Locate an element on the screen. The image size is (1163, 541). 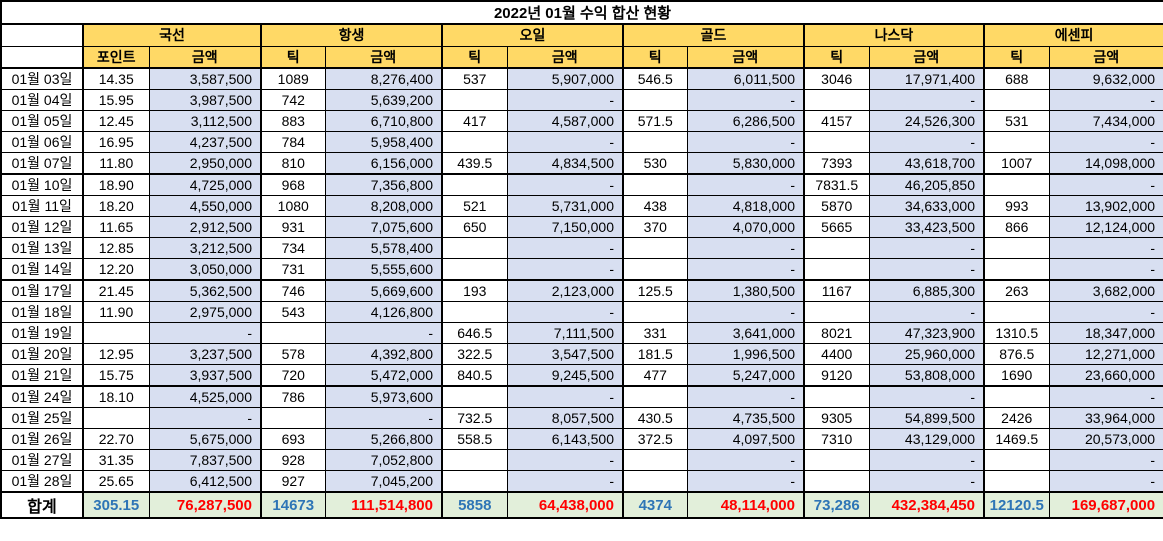
tick-cell: 417 is located at coordinates (474, 121).